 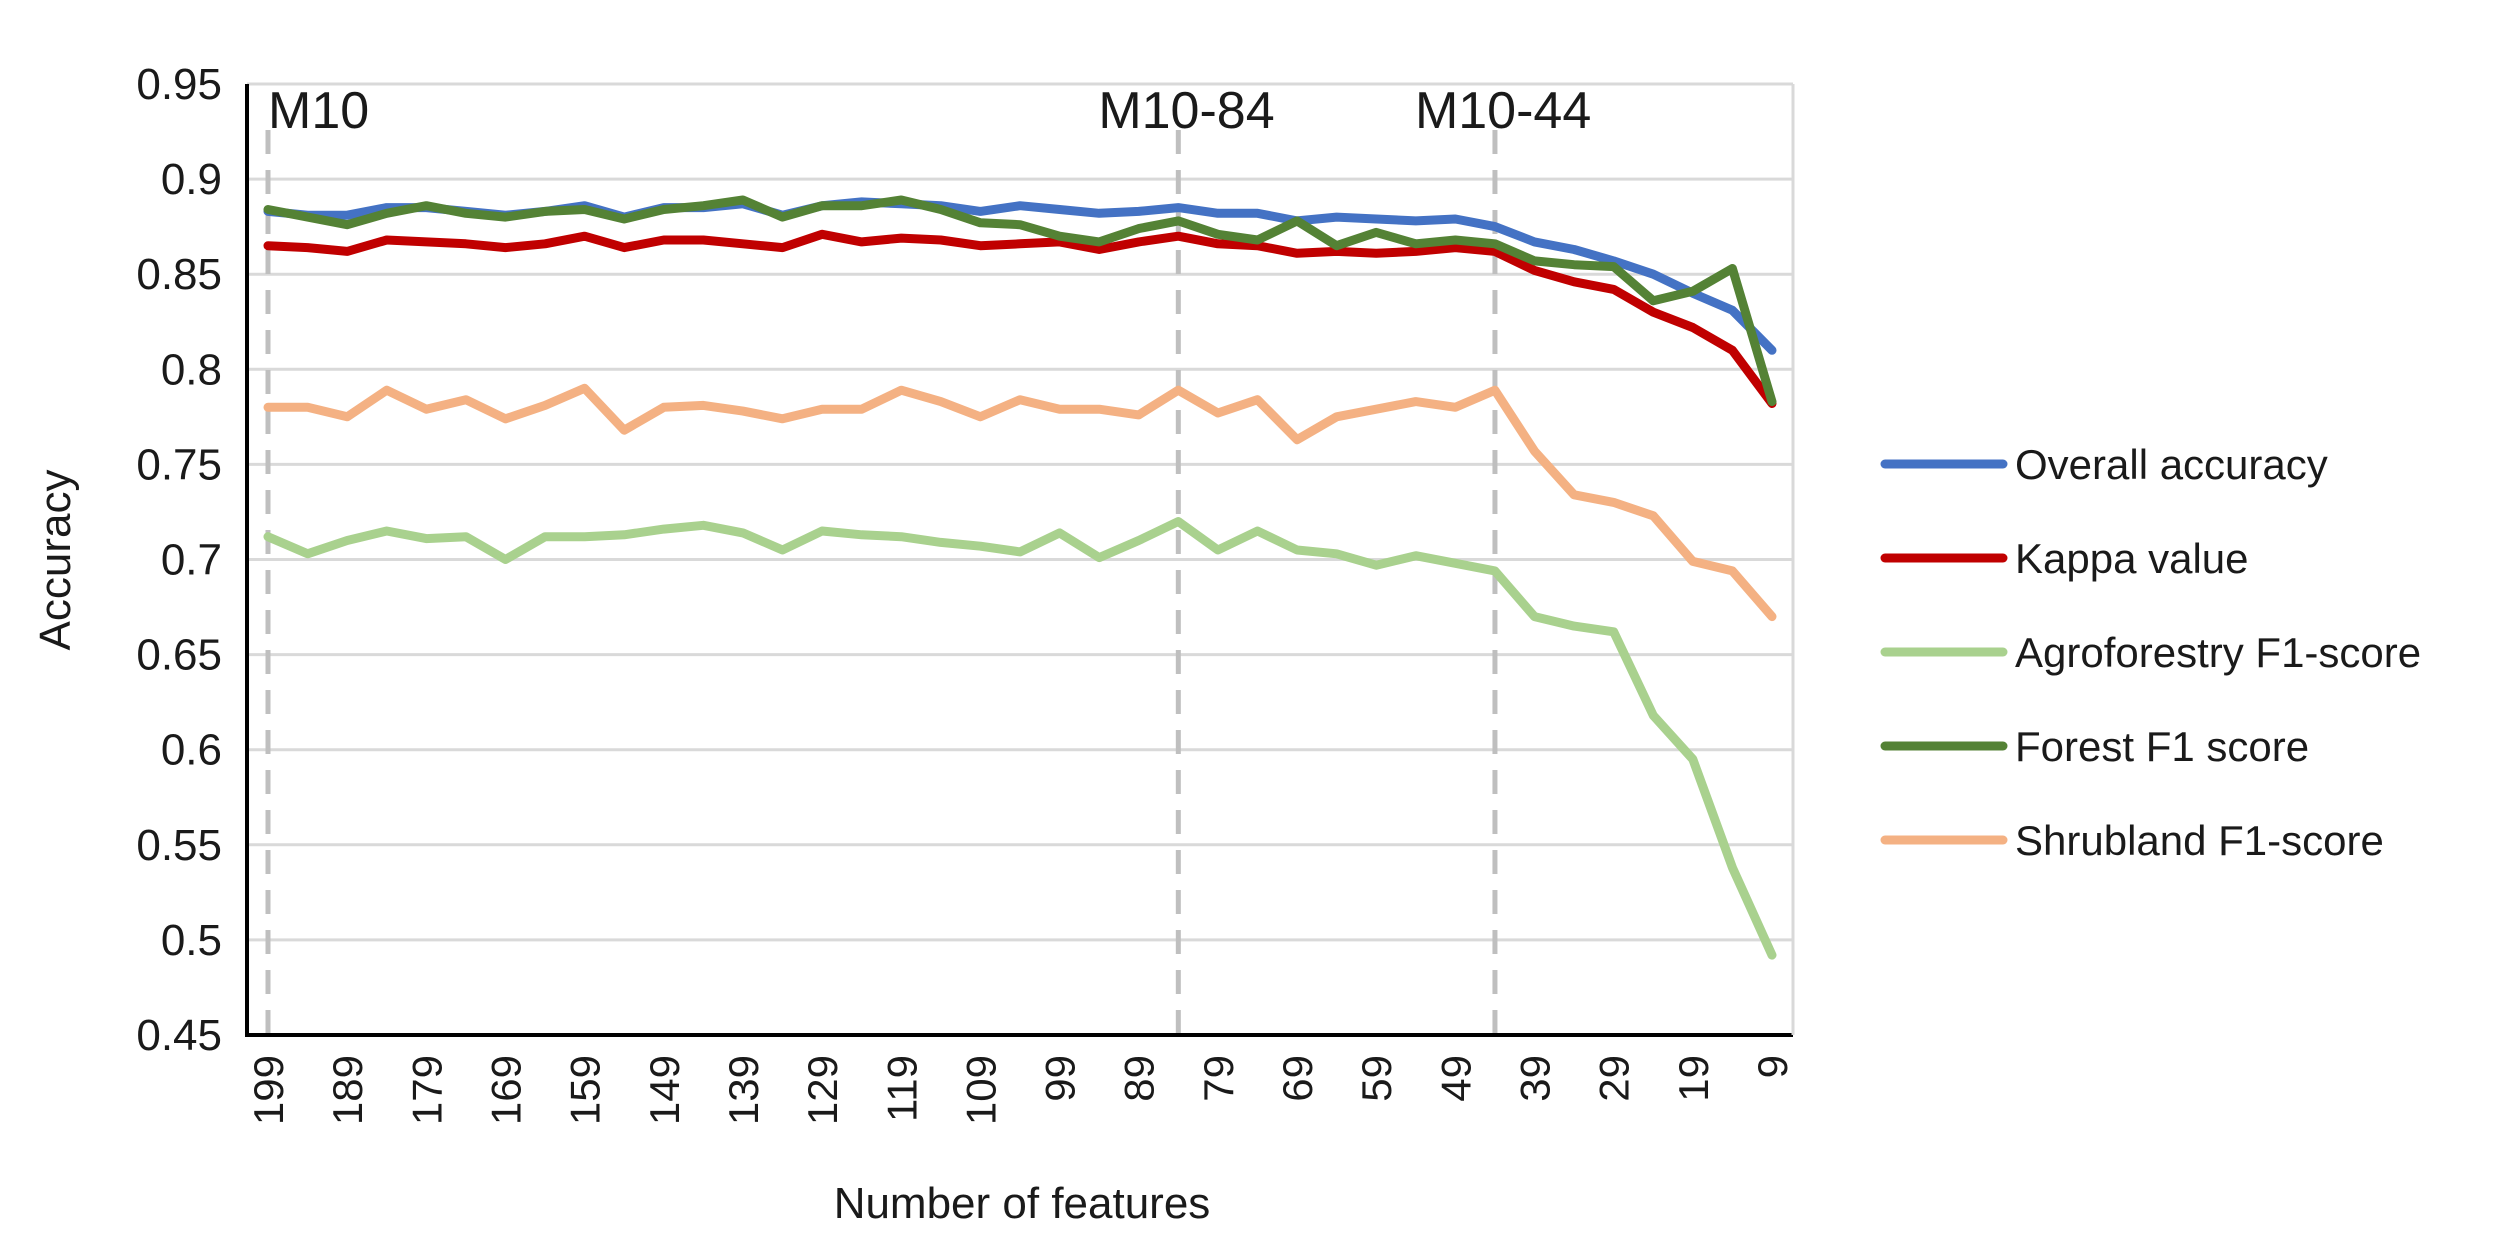 I want to click on x-tick-label: 169, so click(x=505, y=1090).